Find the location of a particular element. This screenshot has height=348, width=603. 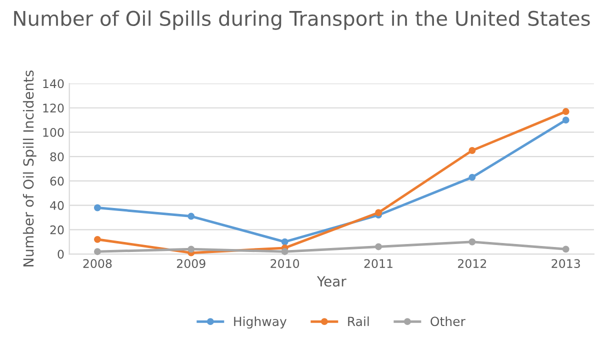

y-tick-label: 60 is located at coordinates (57, 181).